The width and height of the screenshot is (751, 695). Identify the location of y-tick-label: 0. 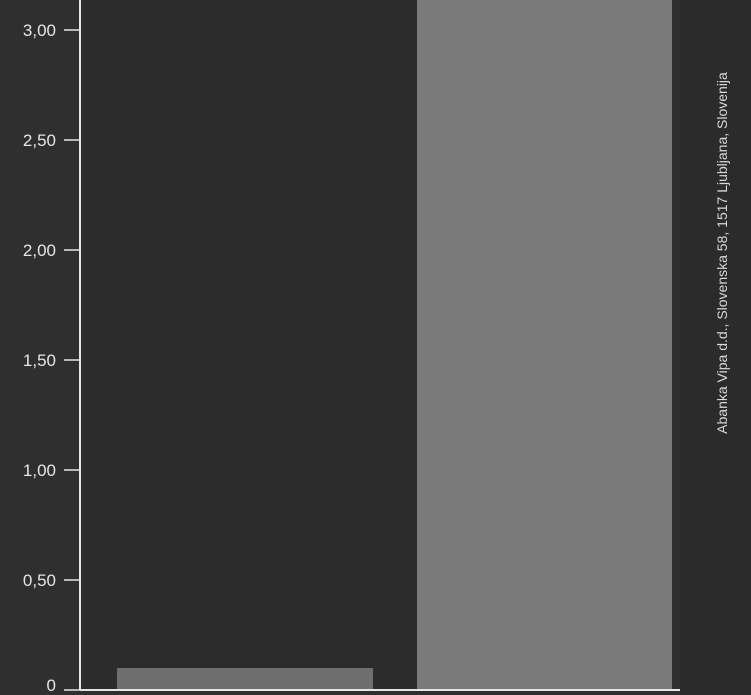
(51, 685).